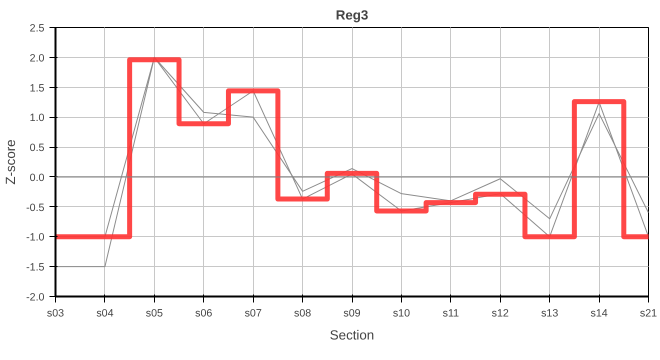  What do you see at coordinates (35, 208) in the screenshot?
I see `y-tick-label: -0.5` at bounding box center [35, 208].